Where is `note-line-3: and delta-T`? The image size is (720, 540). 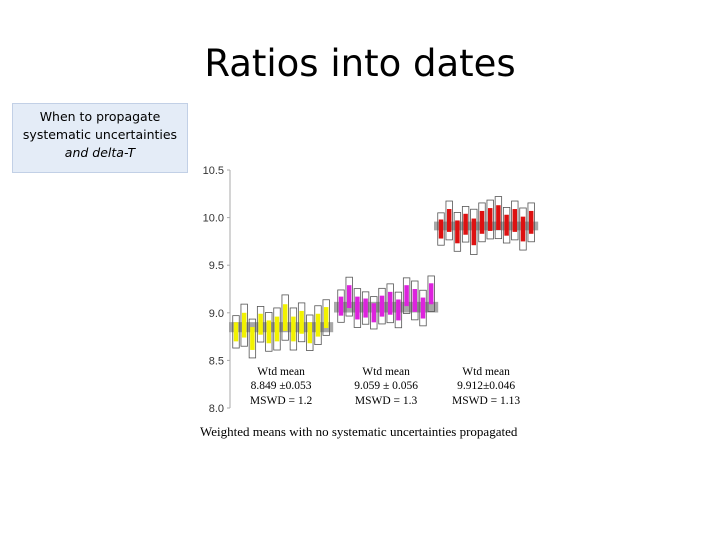
note-line-3: and delta-T is located at coordinates (100, 152).